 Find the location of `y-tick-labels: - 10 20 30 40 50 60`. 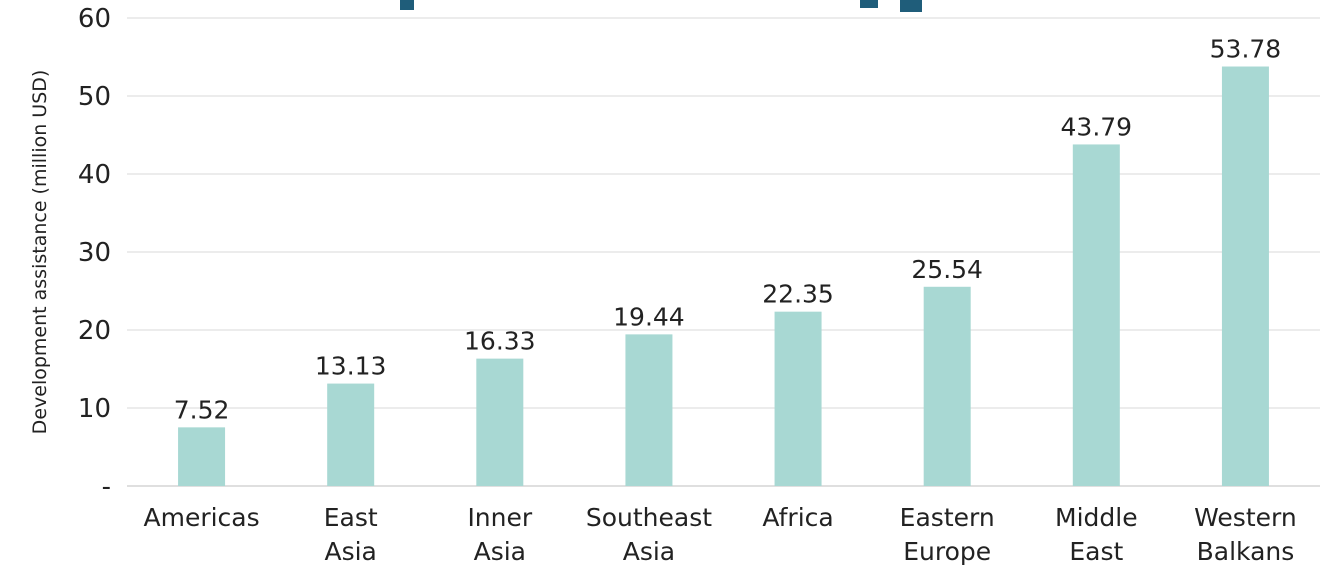

y-tick-labels: - 10 20 30 40 50 60 is located at coordinates (94, 253).